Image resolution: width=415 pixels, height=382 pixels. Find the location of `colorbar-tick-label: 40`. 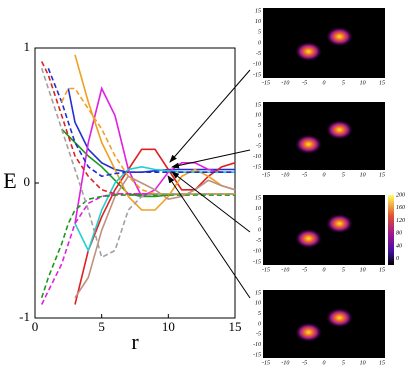

colorbar-tick-label: 40 is located at coordinates (399, 245).